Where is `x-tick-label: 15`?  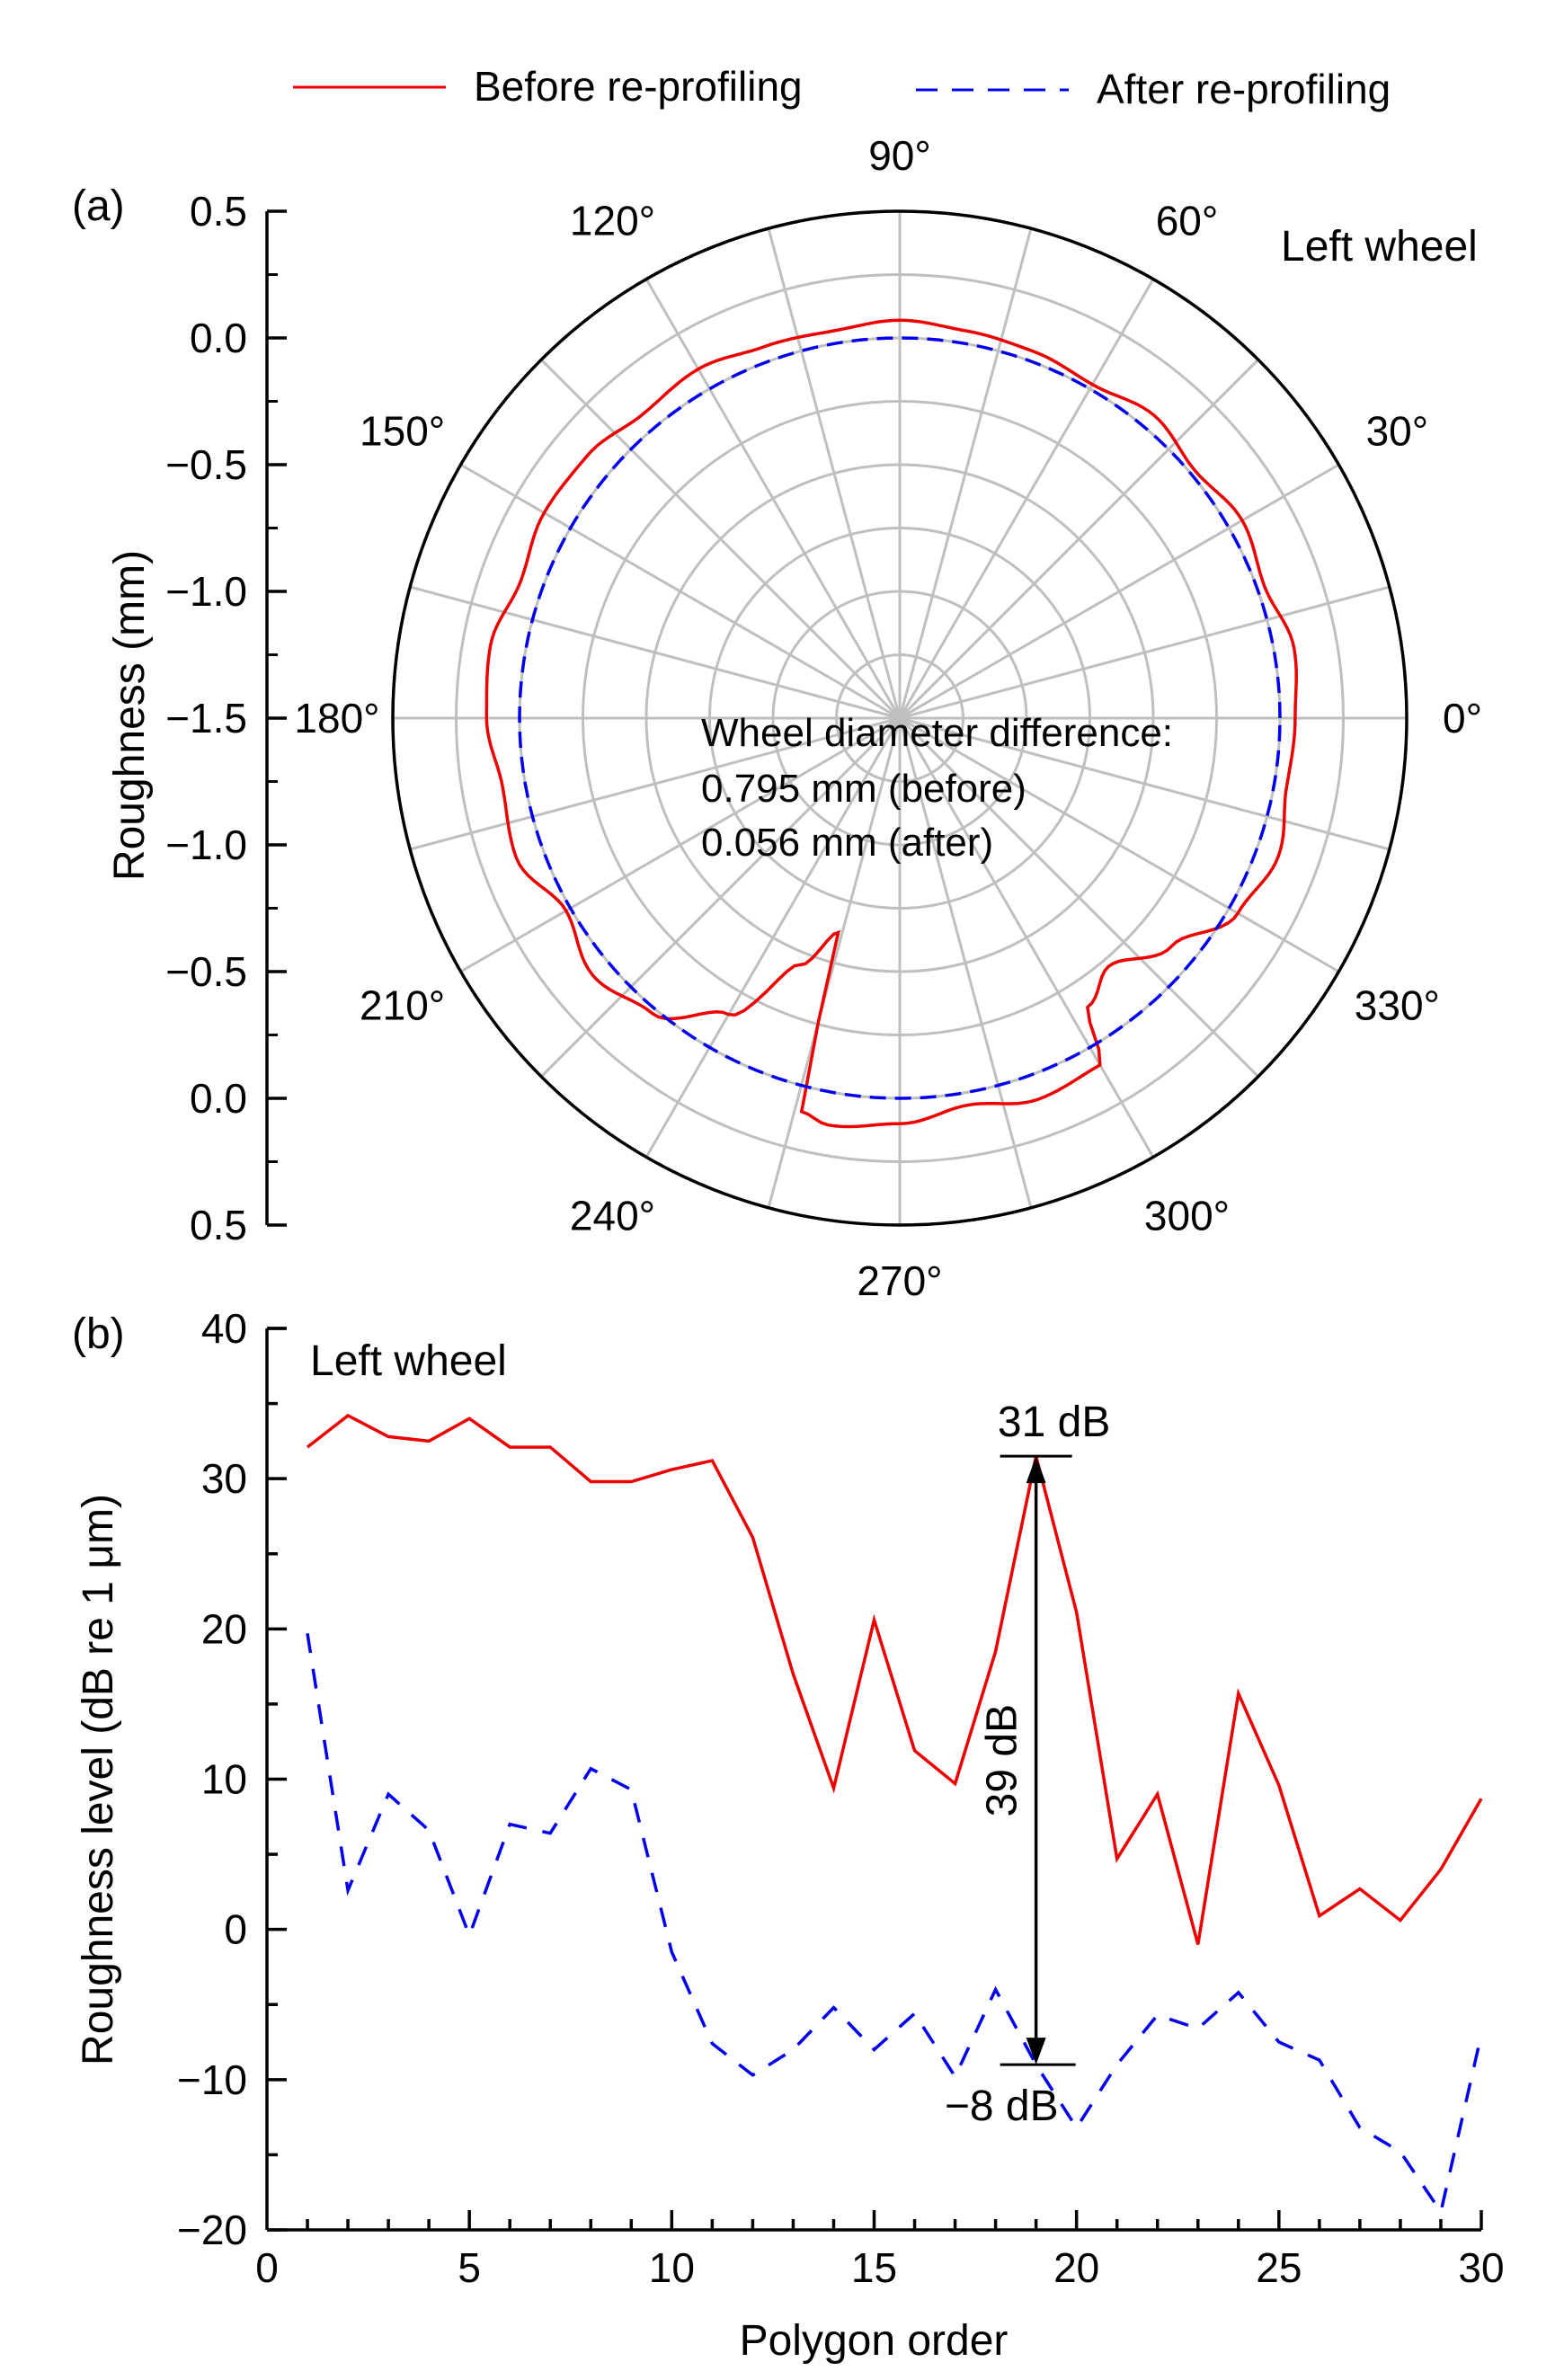 x-tick-label: 15 is located at coordinates (874, 2267).